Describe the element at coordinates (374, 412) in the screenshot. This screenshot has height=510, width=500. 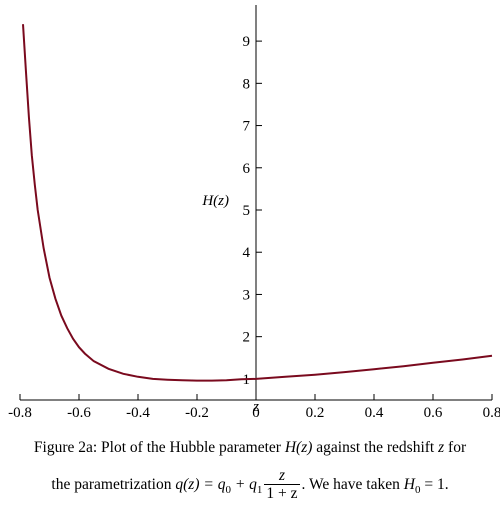
I see `x-tick-label: 0.4` at that location.